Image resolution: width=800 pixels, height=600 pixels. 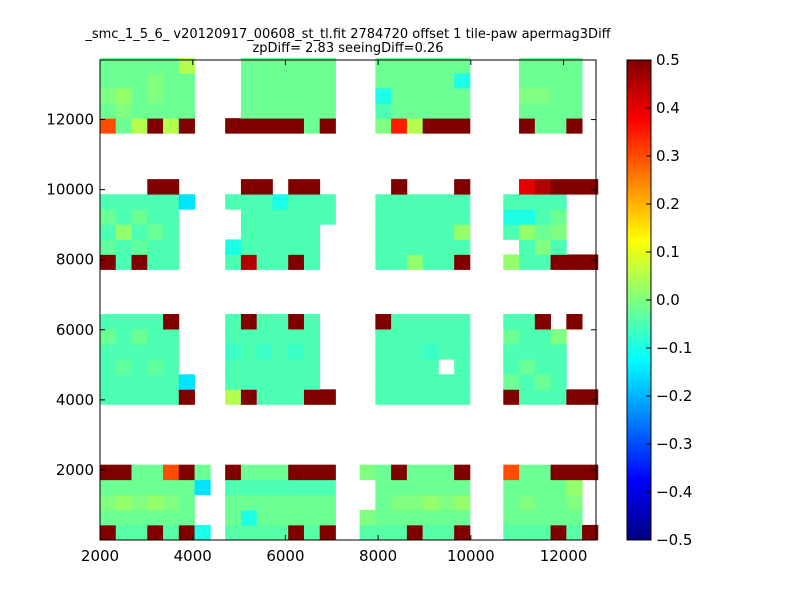 I want to click on colorbar-tick-label: 0.3, so click(x=668, y=156).